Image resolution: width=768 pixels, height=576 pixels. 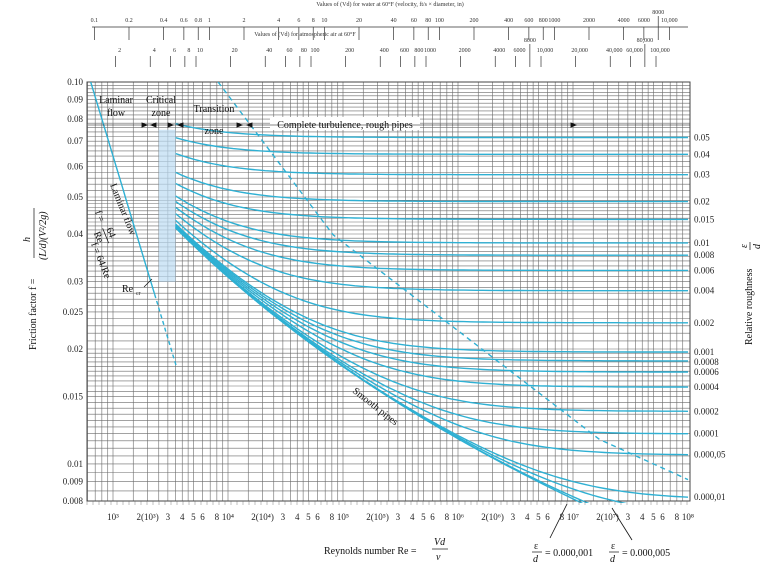 I want to click on y-tick-label: 0.015, so click(x=73, y=397).